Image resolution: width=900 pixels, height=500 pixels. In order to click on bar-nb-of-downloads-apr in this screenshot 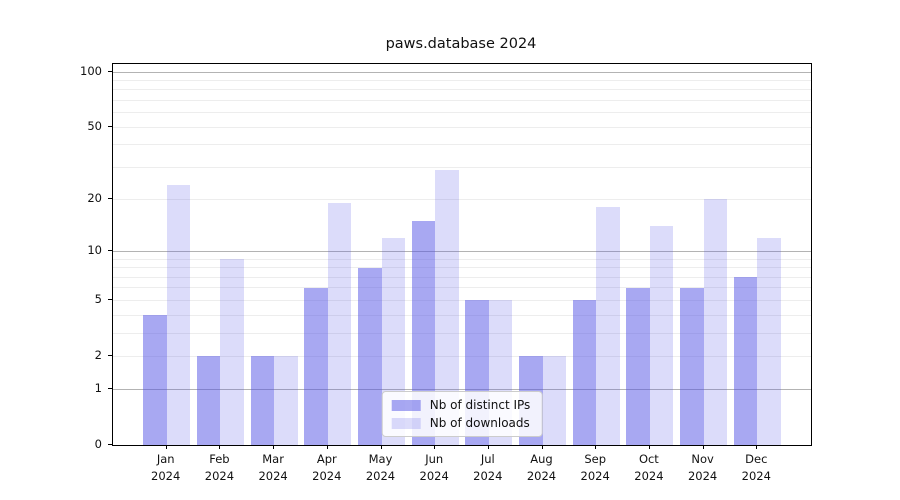, I will do `click(339, 323)`.